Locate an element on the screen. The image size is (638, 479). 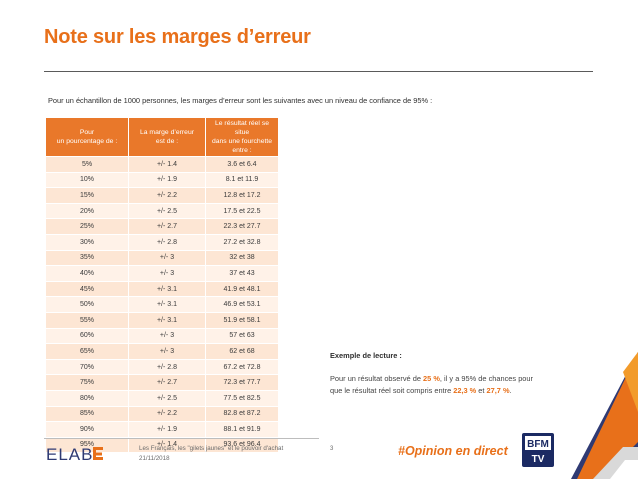
header-percentage: Pour un pourcentage de : is located at coordinates (87, 137).